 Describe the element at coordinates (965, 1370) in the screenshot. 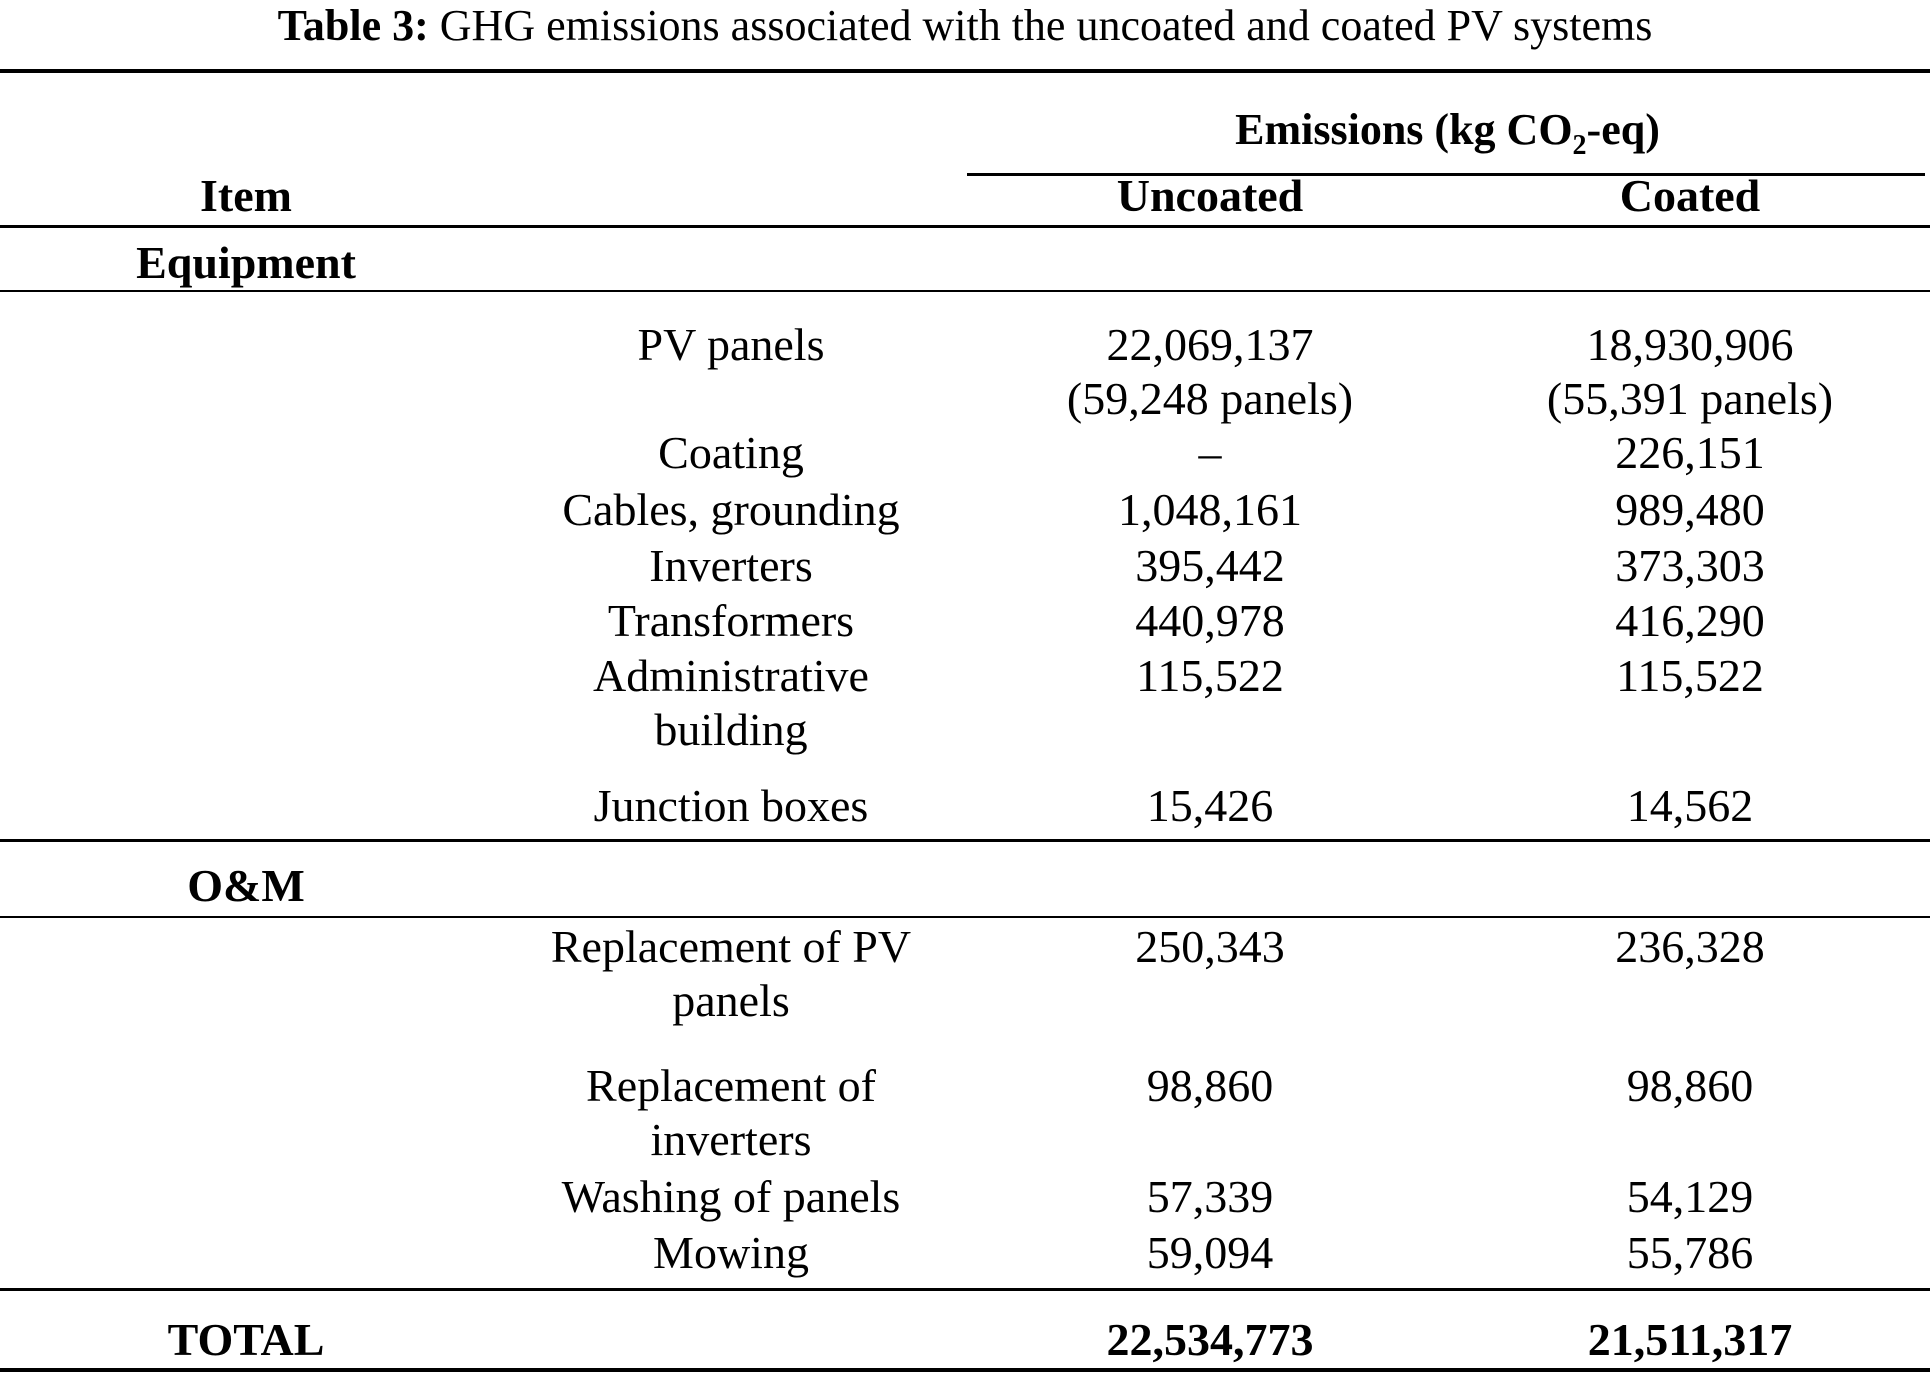

I see `rule-bottom` at that location.